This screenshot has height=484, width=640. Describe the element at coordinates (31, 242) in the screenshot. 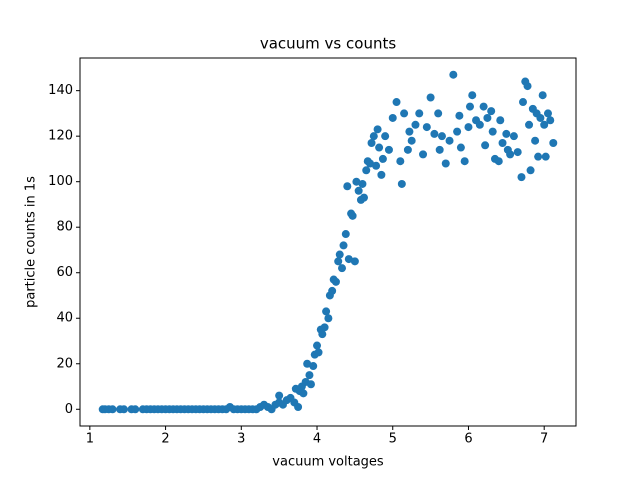

I see `y-axis-label: particle counts in 1s` at that location.